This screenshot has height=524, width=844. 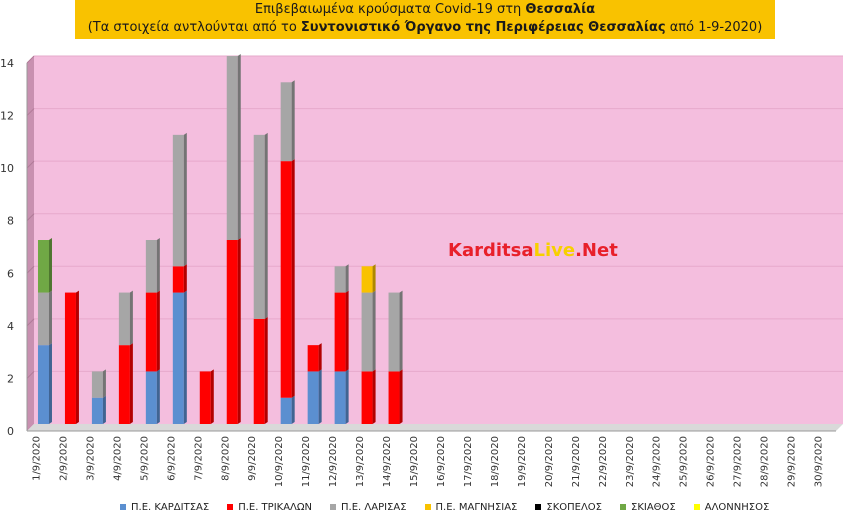 What do you see at coordinates (7, 168) in the screenshot?
I see `y-tick-label: 10` at bounding box center [7, 168].